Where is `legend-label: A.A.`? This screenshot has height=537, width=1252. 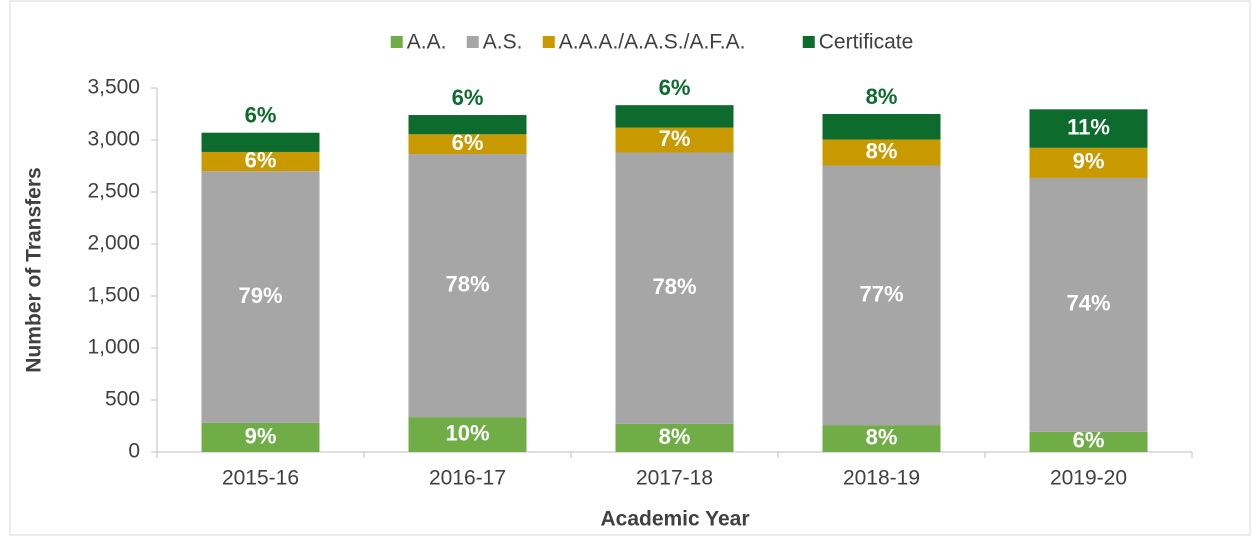
legend-label: A.A. is located at coordinates (427, 42).